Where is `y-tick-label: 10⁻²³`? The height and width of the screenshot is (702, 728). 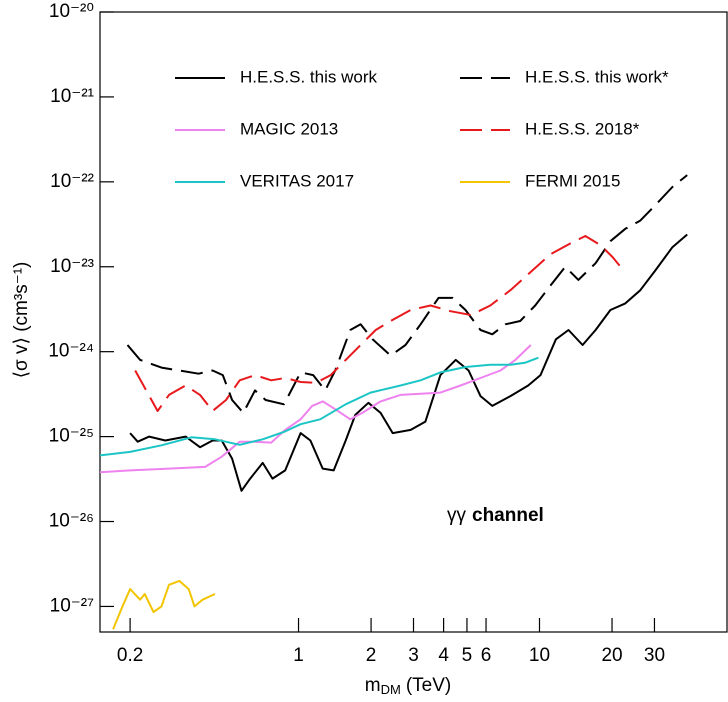
y-tick-label: 10⁻²³ is located at coordinates (72, 266).